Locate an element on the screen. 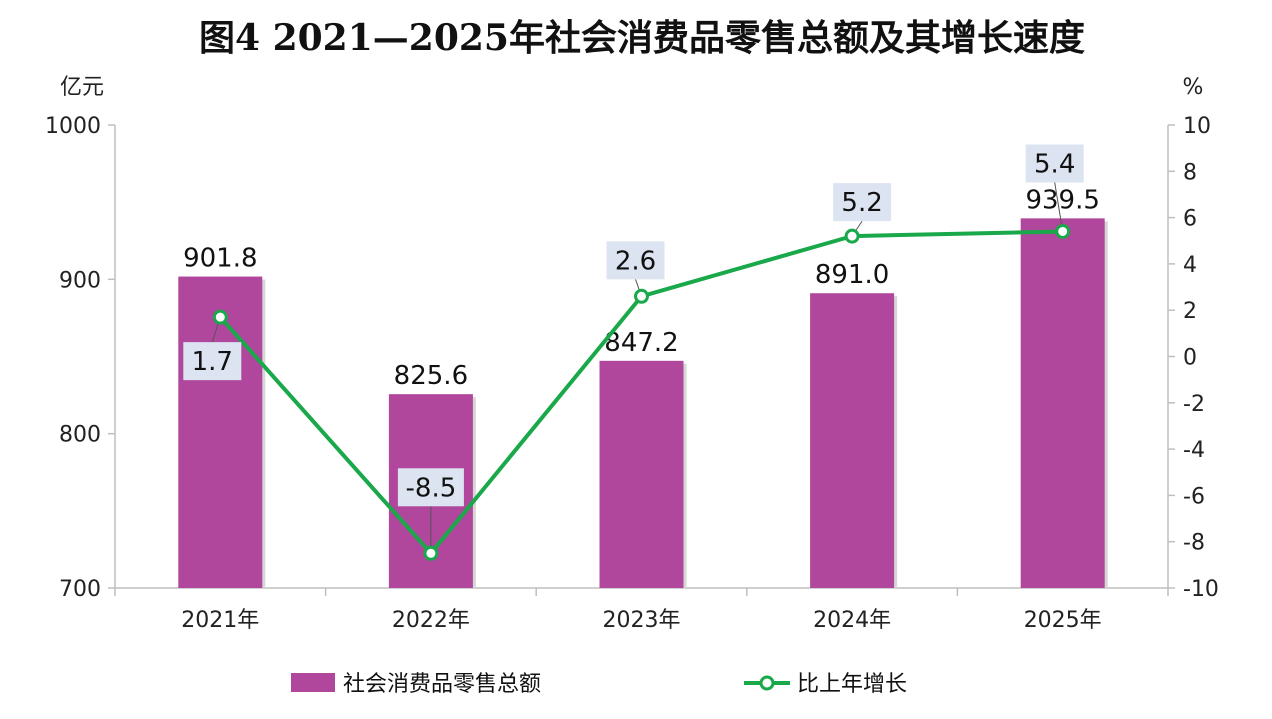  growth-value-label: -8.5 is located at coordinates (431, 488).